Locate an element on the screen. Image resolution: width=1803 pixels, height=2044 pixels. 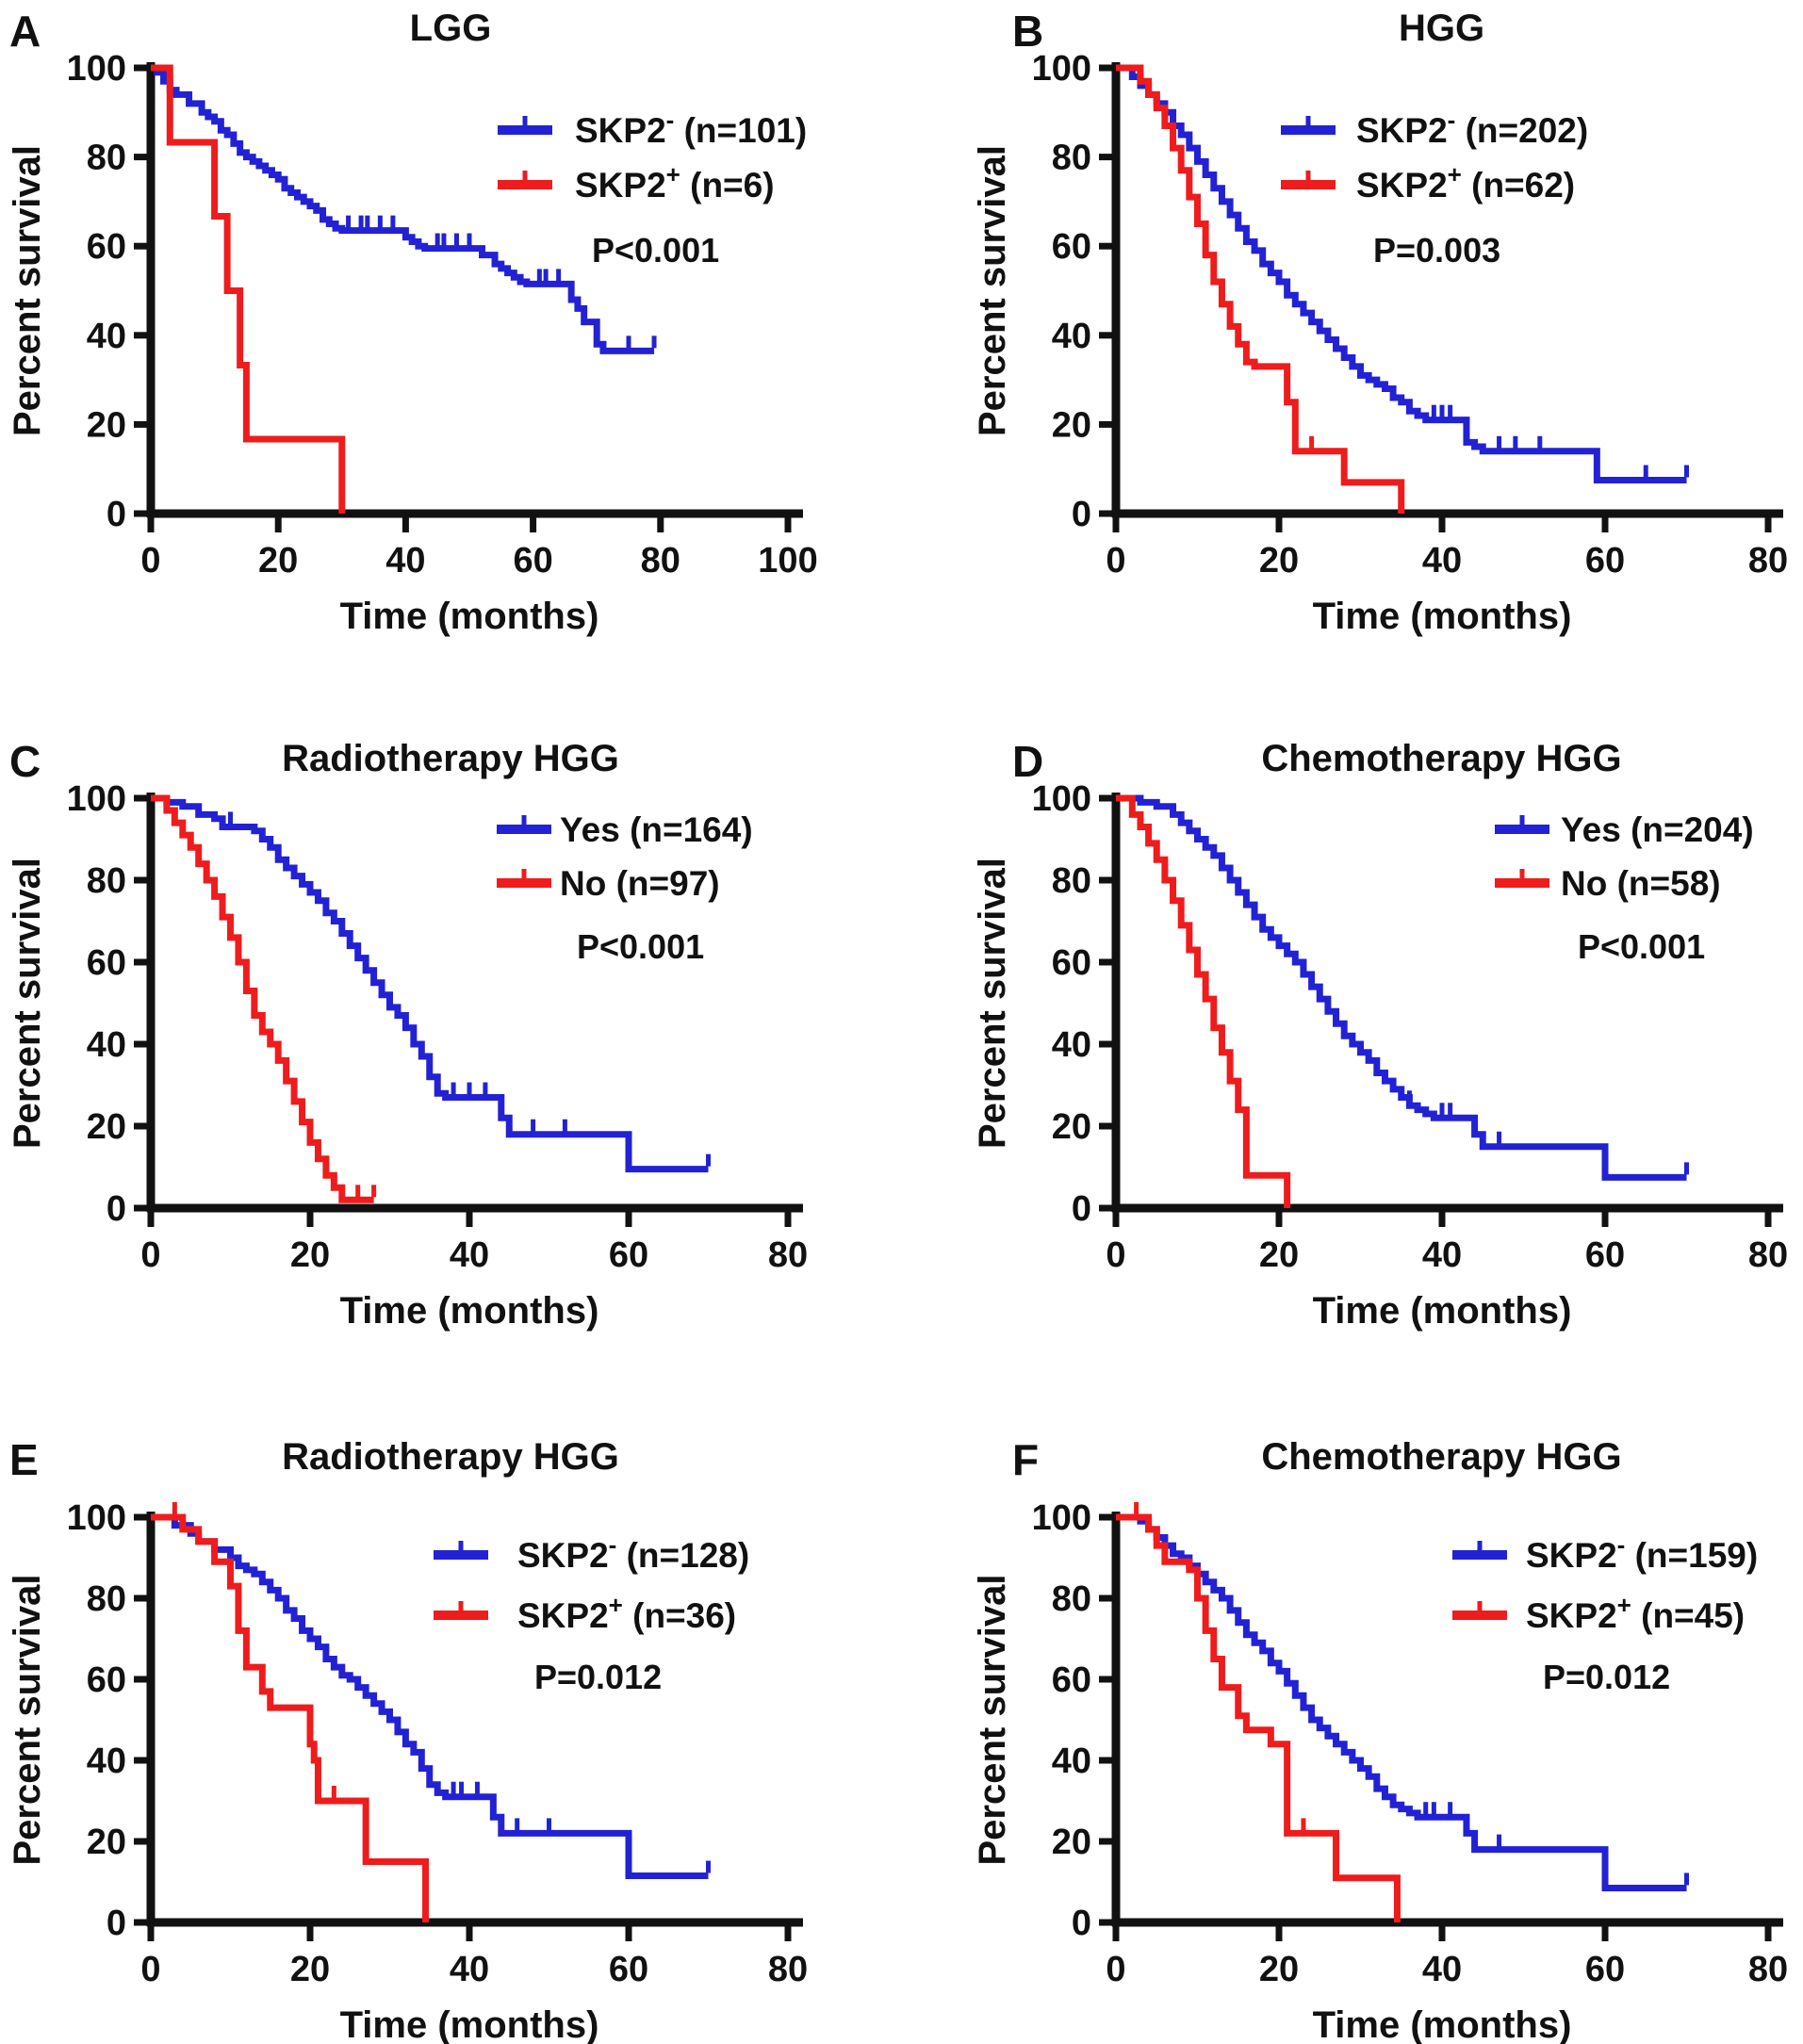
legend-label-skp2-positive: SKP2+ (n=6) is located at coordinates (675, 182).